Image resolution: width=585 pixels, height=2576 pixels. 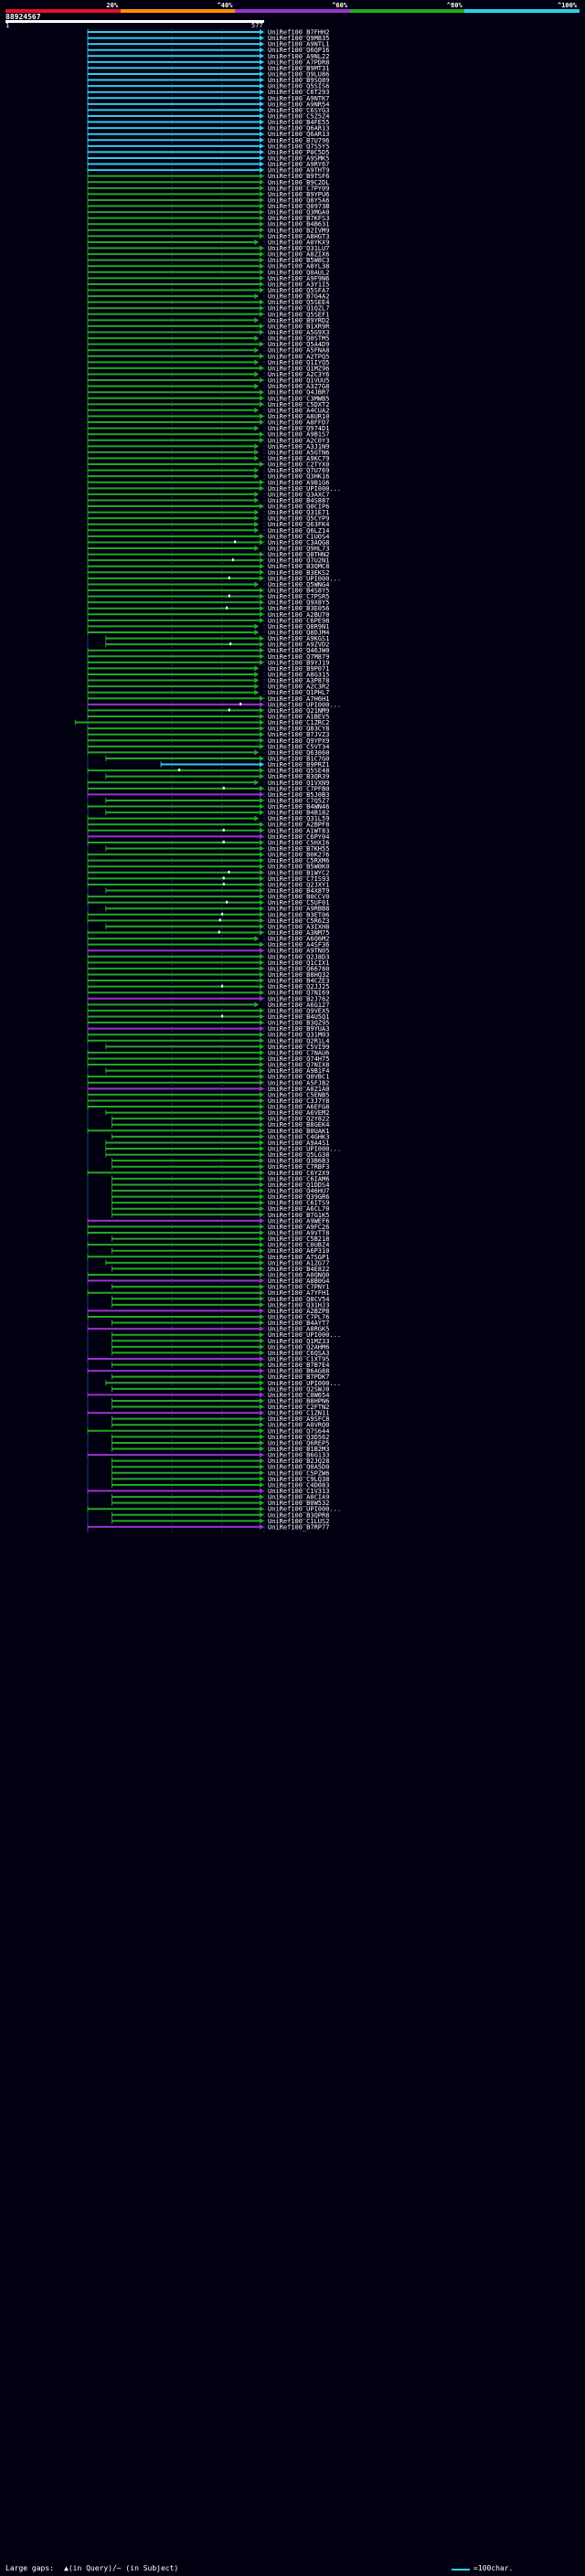 What do you see at coordinates (299, 998) in the screenshot?
I see `hit-label: UniRef100_B2J762` at bounding box center [299, 998].